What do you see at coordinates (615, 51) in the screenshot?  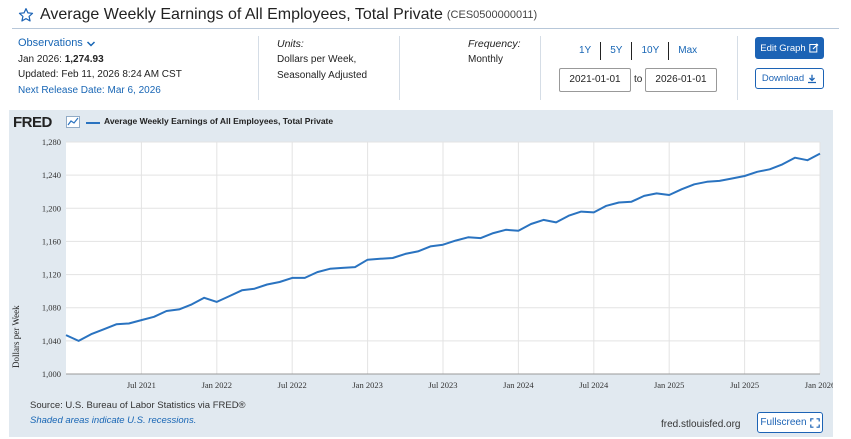 I see `range-5y-button: 5Y` at bounding box center [615, 51].